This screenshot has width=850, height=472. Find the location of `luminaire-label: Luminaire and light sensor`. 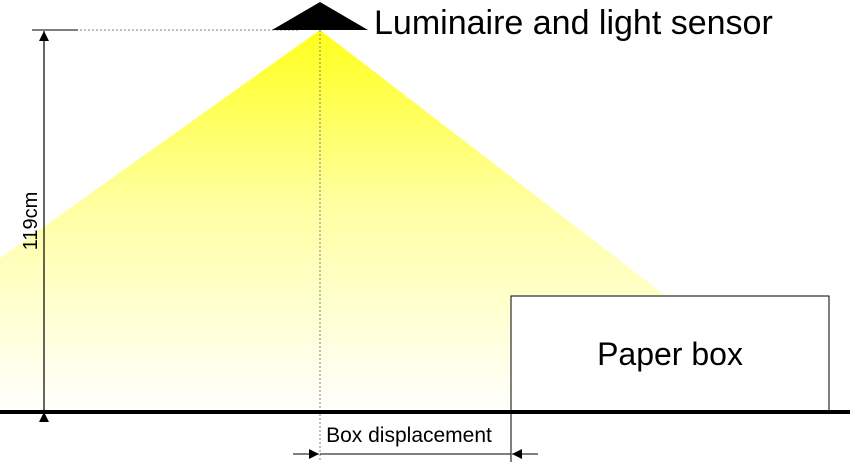

luminaire-label: Luminaire and light sensor is located at coordinates (573, 23).